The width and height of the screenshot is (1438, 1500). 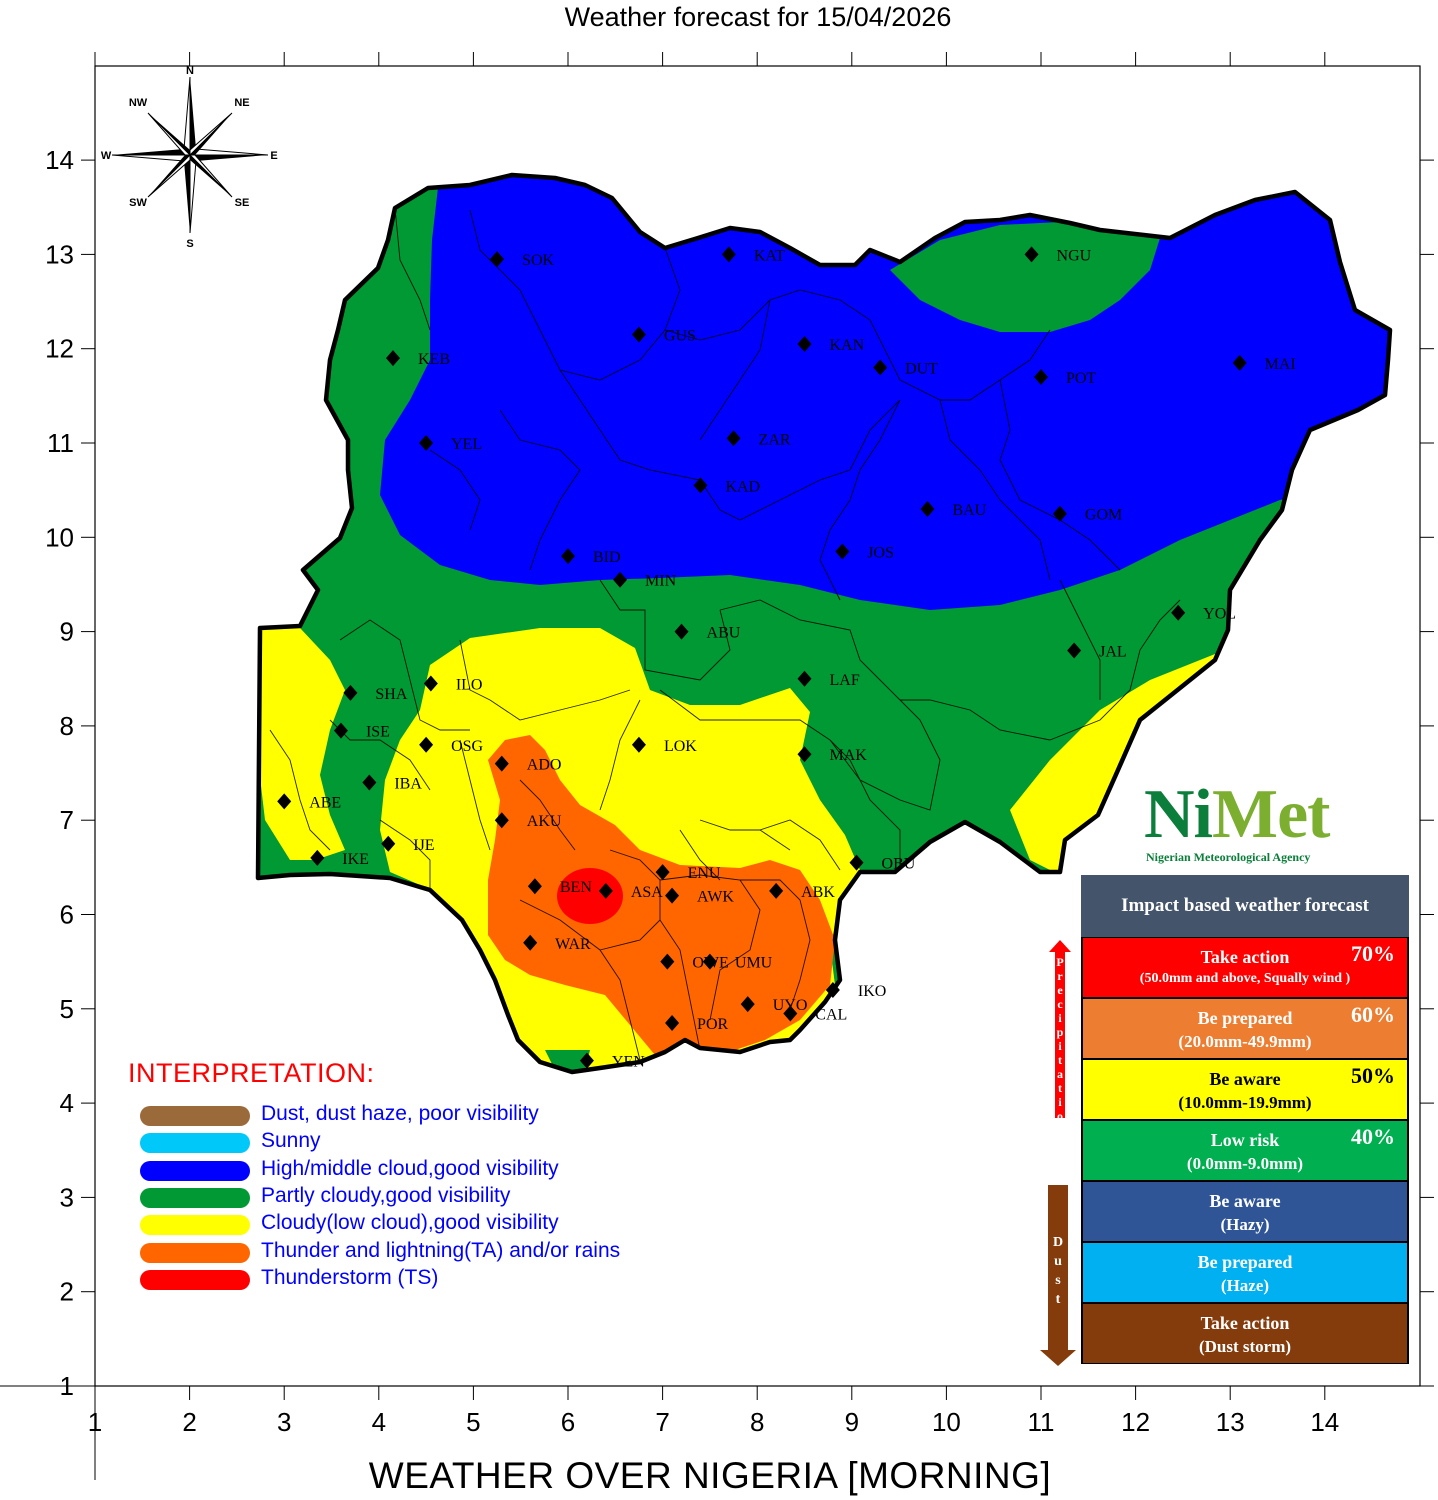 I want to click on city-label: ABK, so click(x=818, y=892).